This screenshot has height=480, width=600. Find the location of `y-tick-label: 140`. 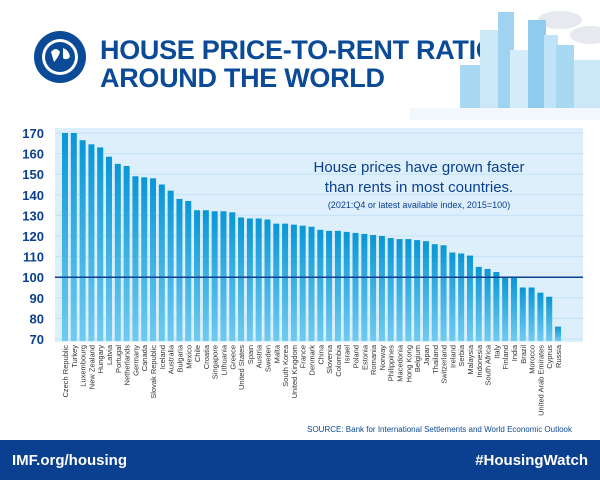

y-tick-label: 140 is located at coordinates (33, 195).